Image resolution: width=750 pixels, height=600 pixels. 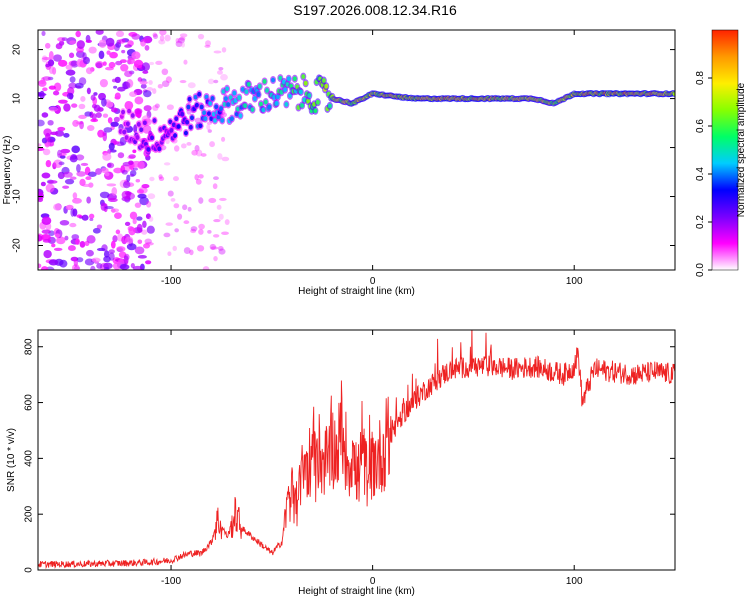 I want to click on y-tick-label: 0, so click(x=29, y=570).